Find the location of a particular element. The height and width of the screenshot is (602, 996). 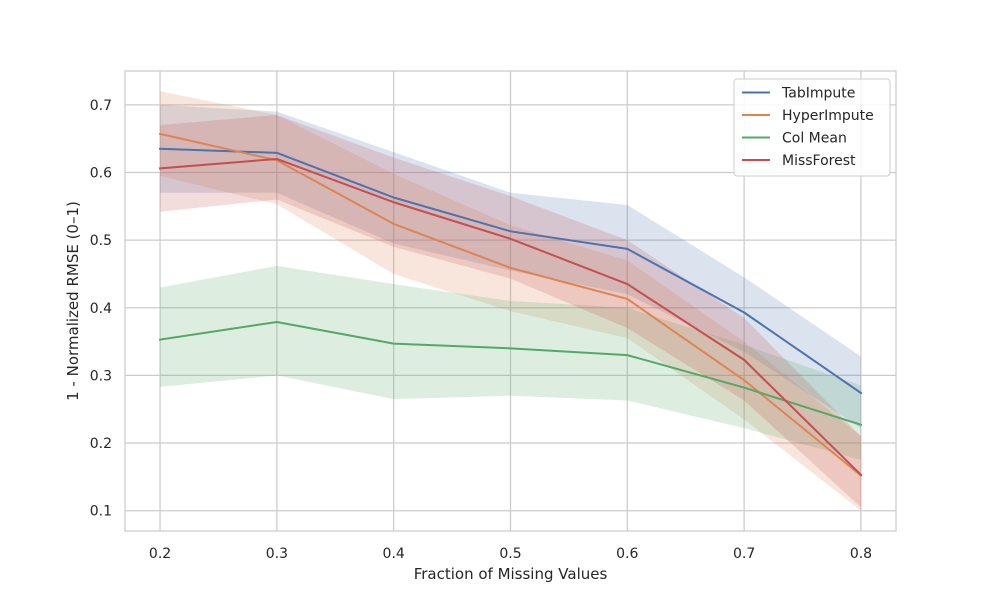

x-tick-labels: 0.2 0.3 0.4 0.5 0.6 0.7 0.8 is located at coordinates (510, 554).